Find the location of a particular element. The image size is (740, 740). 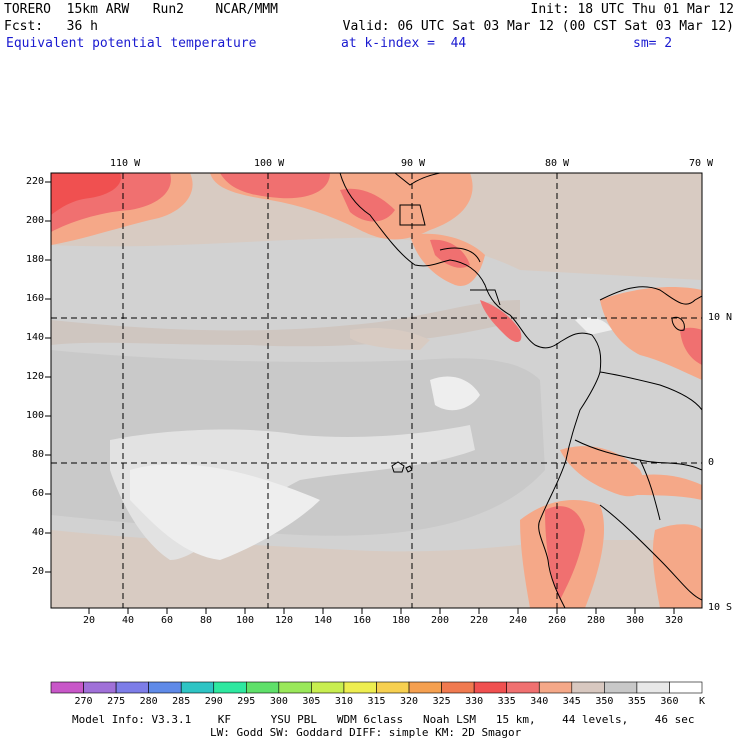

y-tick-label: 220 is located at coordinates (34, 181).